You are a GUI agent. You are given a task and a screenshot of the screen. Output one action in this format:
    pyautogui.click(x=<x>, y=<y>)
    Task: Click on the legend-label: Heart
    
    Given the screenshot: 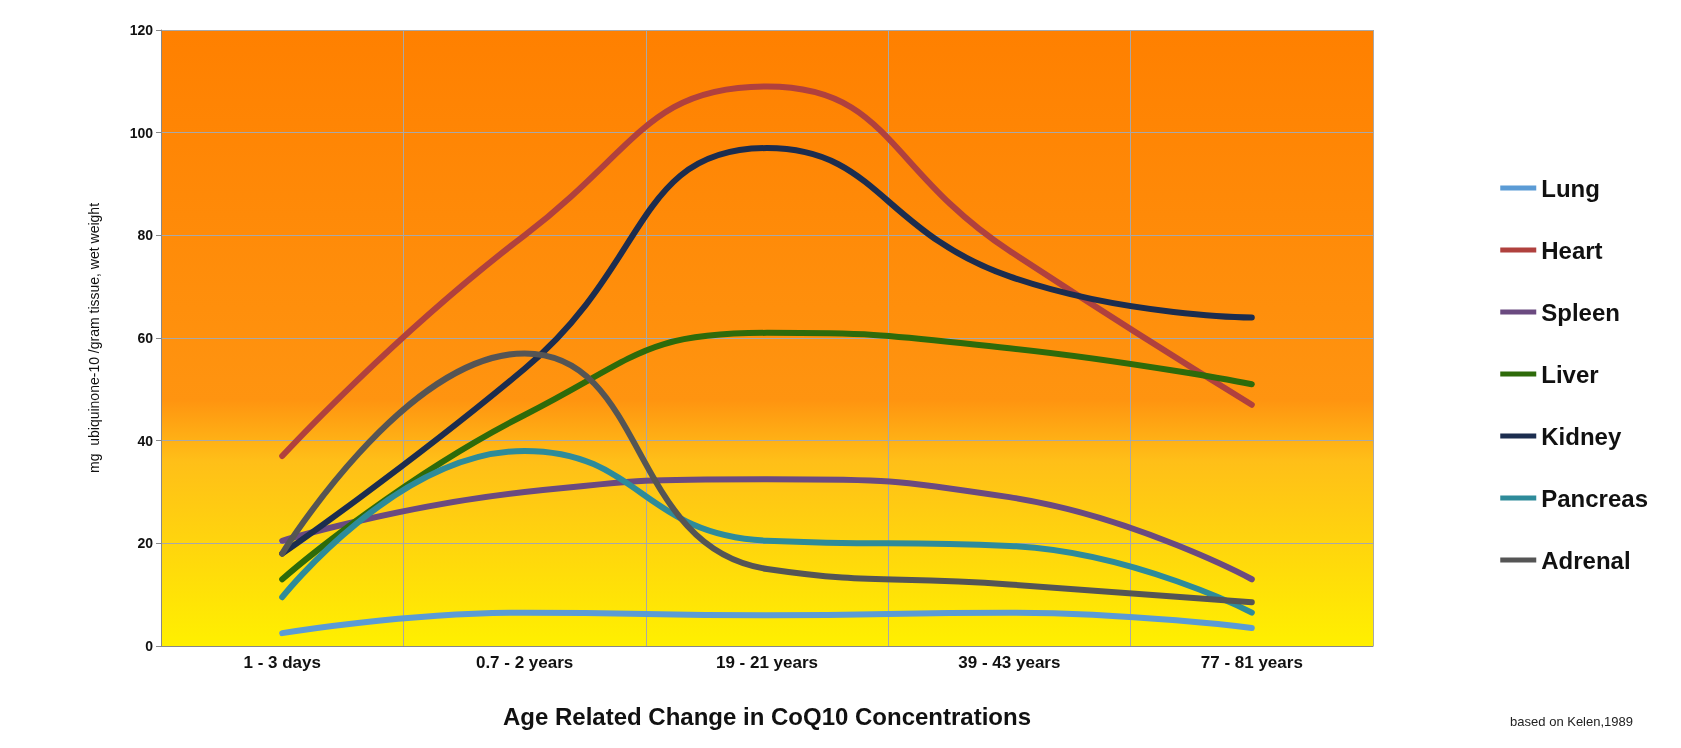 What is the action you would take?
    pyautogui.click(x=1572, y=250)
    